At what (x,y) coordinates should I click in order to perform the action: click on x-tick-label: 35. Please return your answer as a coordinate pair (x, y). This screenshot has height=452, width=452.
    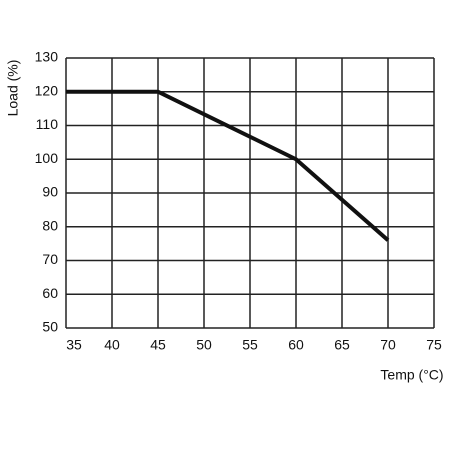
    Looking at the image, I should click on (74, 345).